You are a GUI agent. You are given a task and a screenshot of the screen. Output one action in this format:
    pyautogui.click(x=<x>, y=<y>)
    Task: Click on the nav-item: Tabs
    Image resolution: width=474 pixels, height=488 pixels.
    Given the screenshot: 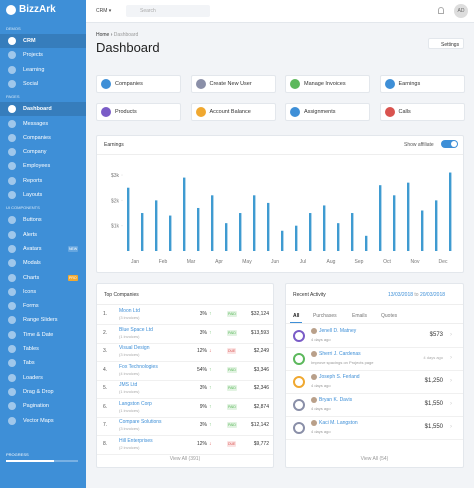 What is the action you would take?
    pyautogui.click(x=43, y=363)
    